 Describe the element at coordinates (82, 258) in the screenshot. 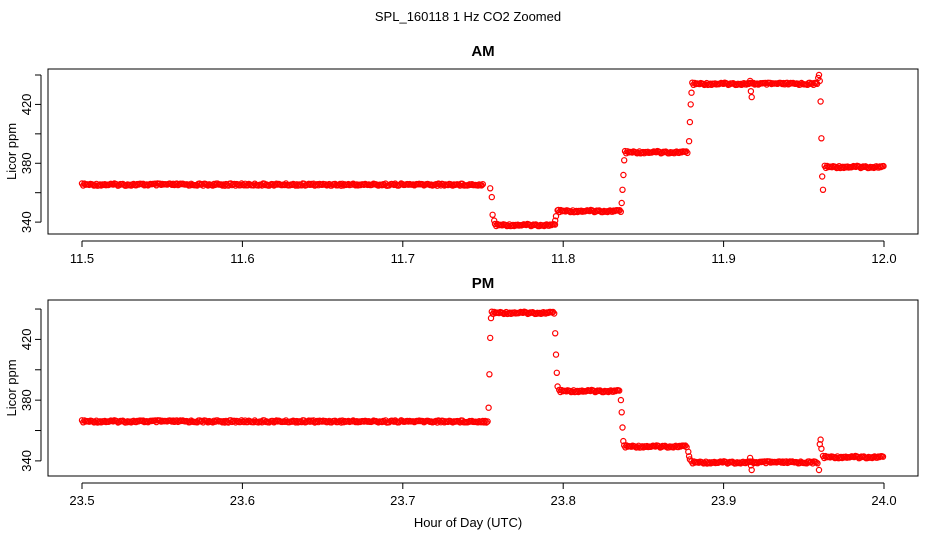

I see `x-tick-label: 11.5` at that location.